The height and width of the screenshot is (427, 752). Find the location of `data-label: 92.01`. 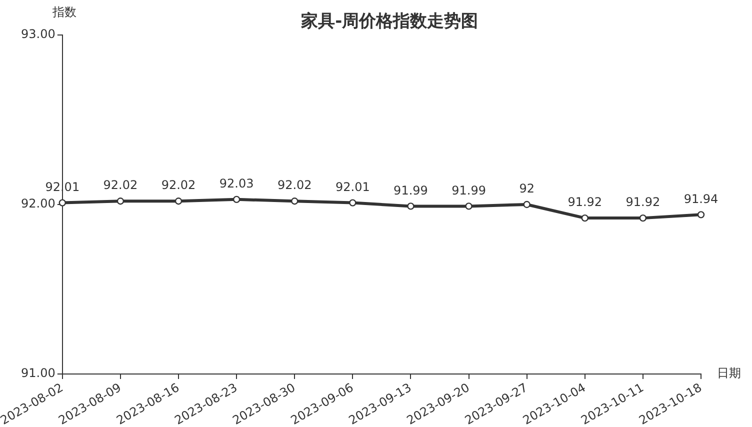

data-label: 92.01 is located at coordinates (352, 187).